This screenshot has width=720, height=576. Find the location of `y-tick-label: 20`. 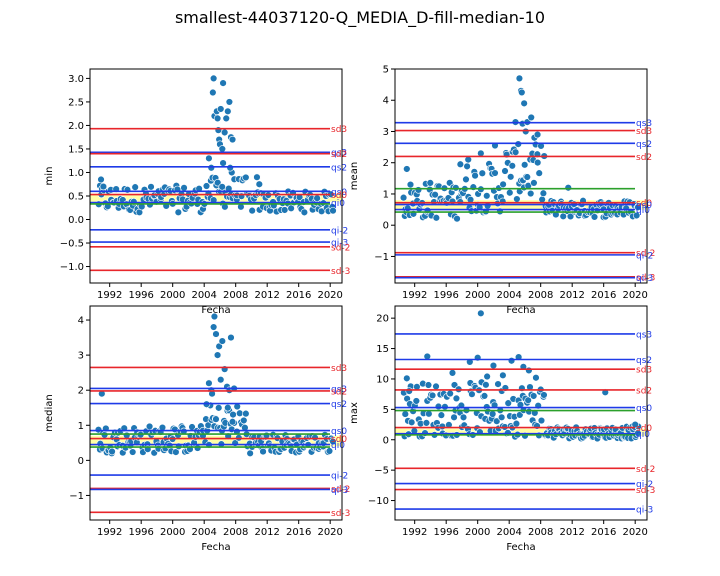

y-tick-label: 20 is located at coordinates (382, 319).